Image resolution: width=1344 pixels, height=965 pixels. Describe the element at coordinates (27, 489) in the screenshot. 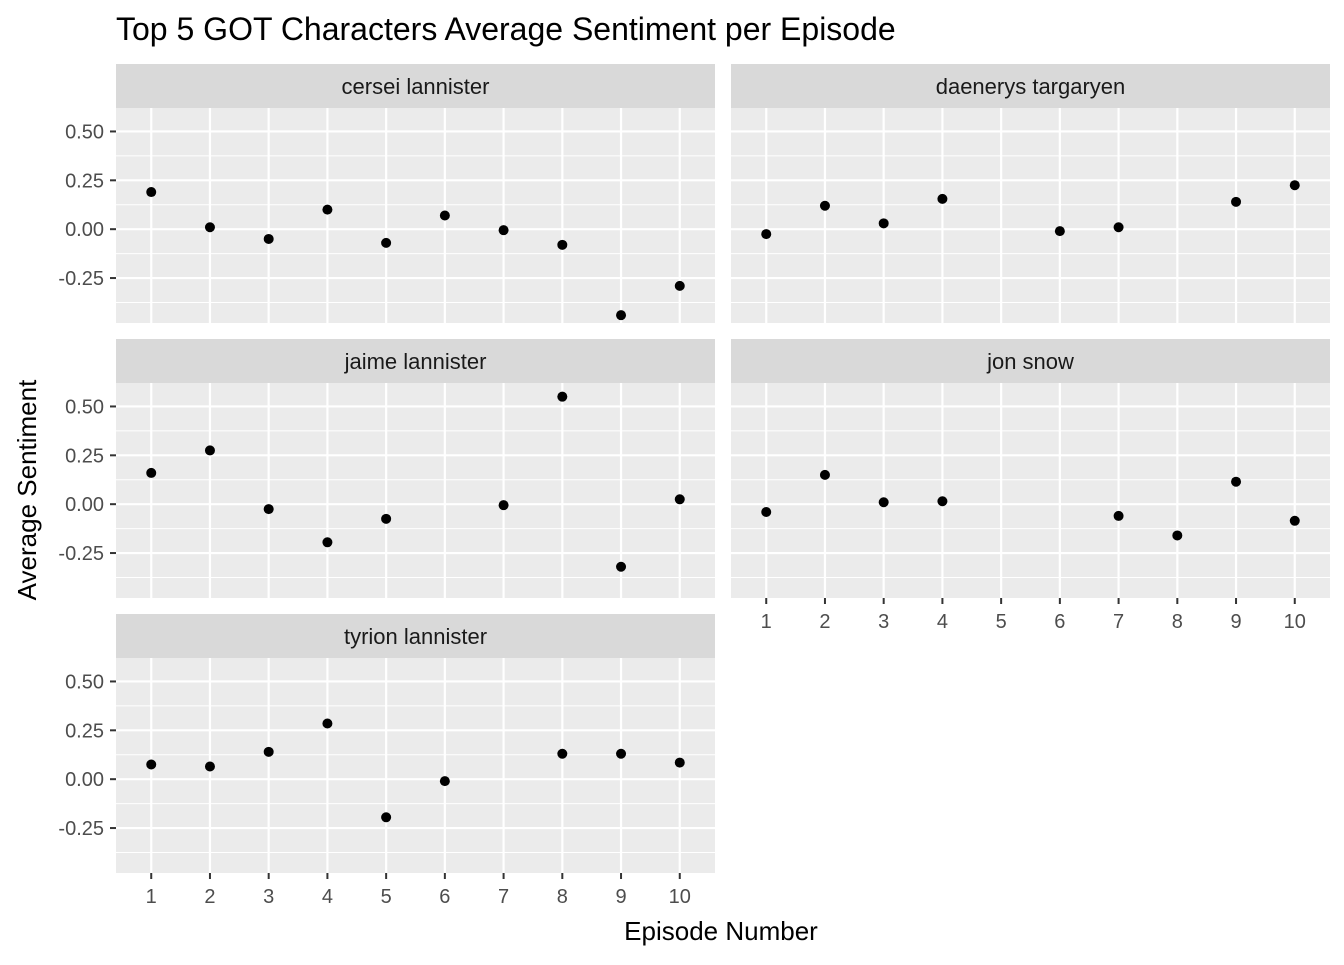

I see `y-axis-title: Average Sentiment` at that location.